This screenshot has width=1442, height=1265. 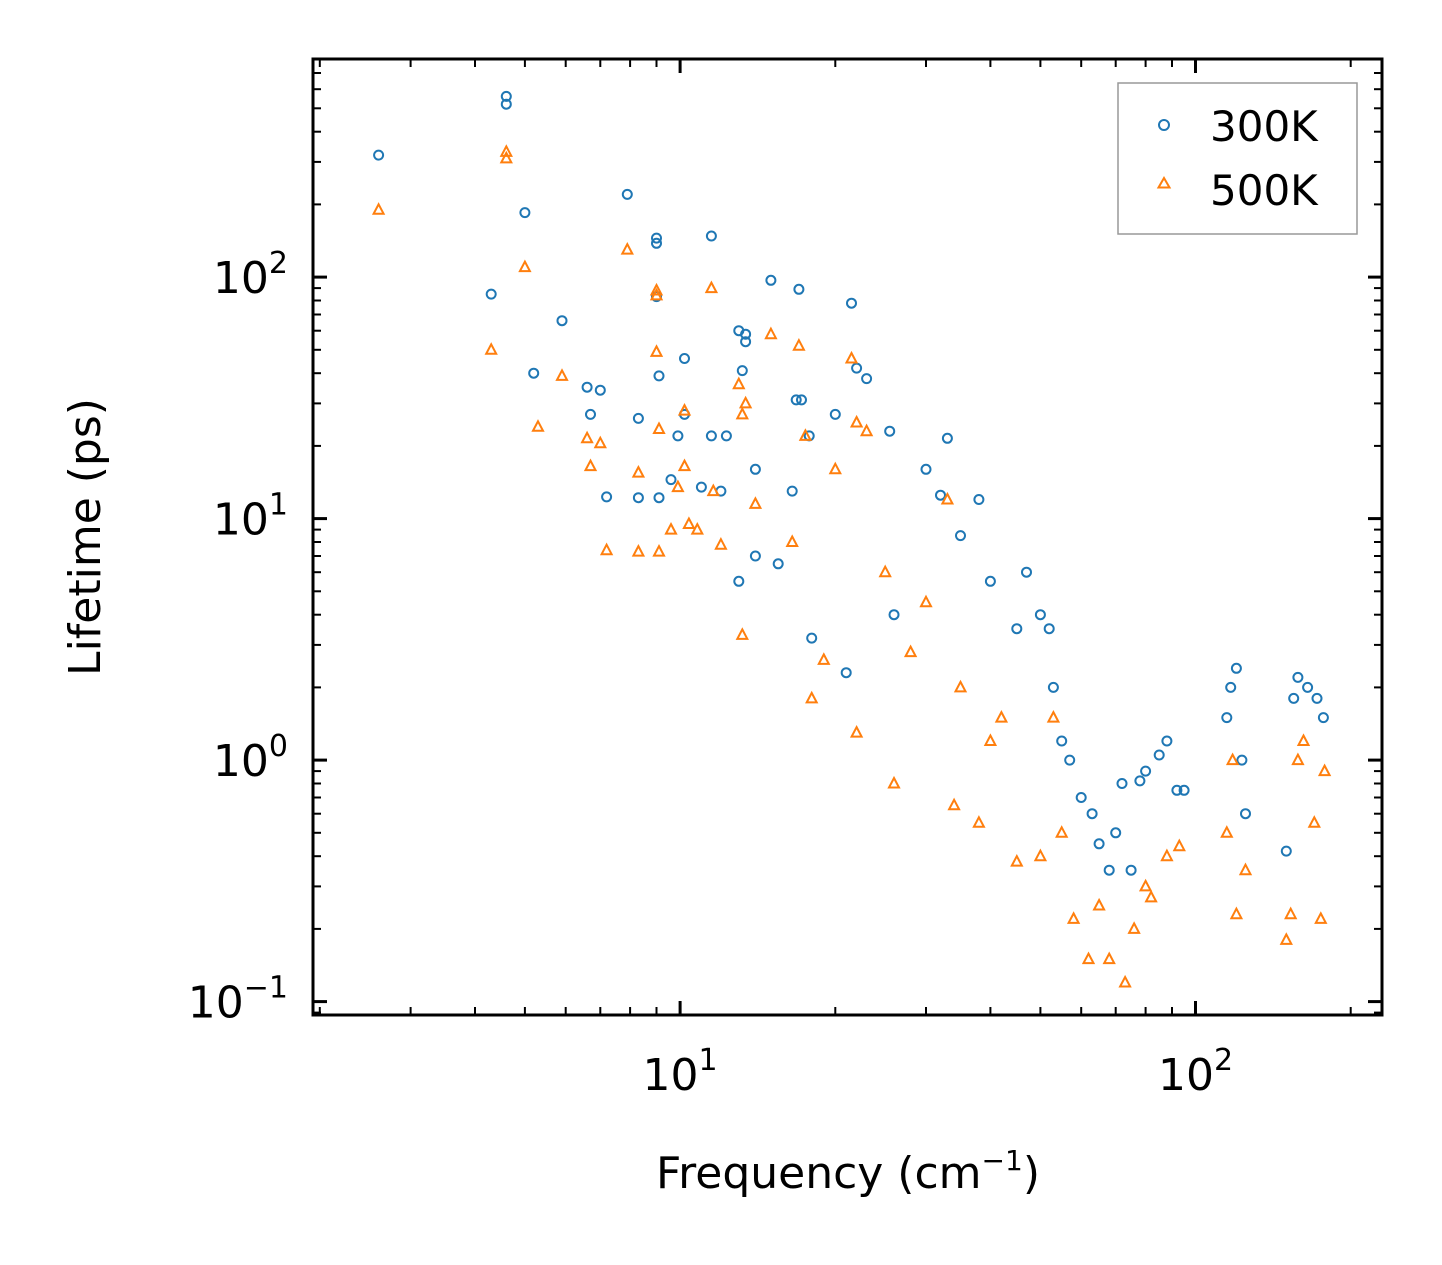 I want to click on y-tick-label: 10⁻¹, so click(x=238, y=1000).